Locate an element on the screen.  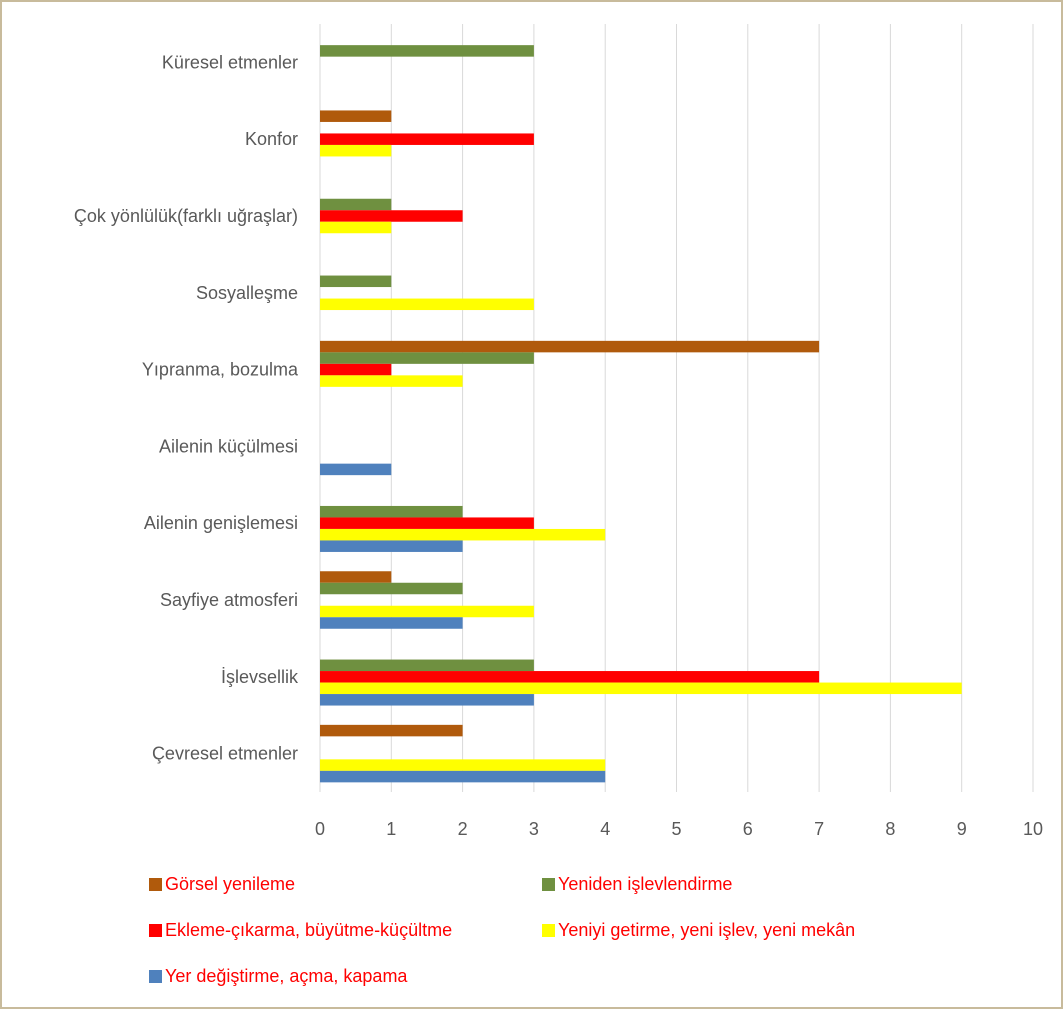
bar-islevsellik-yer-degistirme-acma-kapama is located at coordinates (427, 700).